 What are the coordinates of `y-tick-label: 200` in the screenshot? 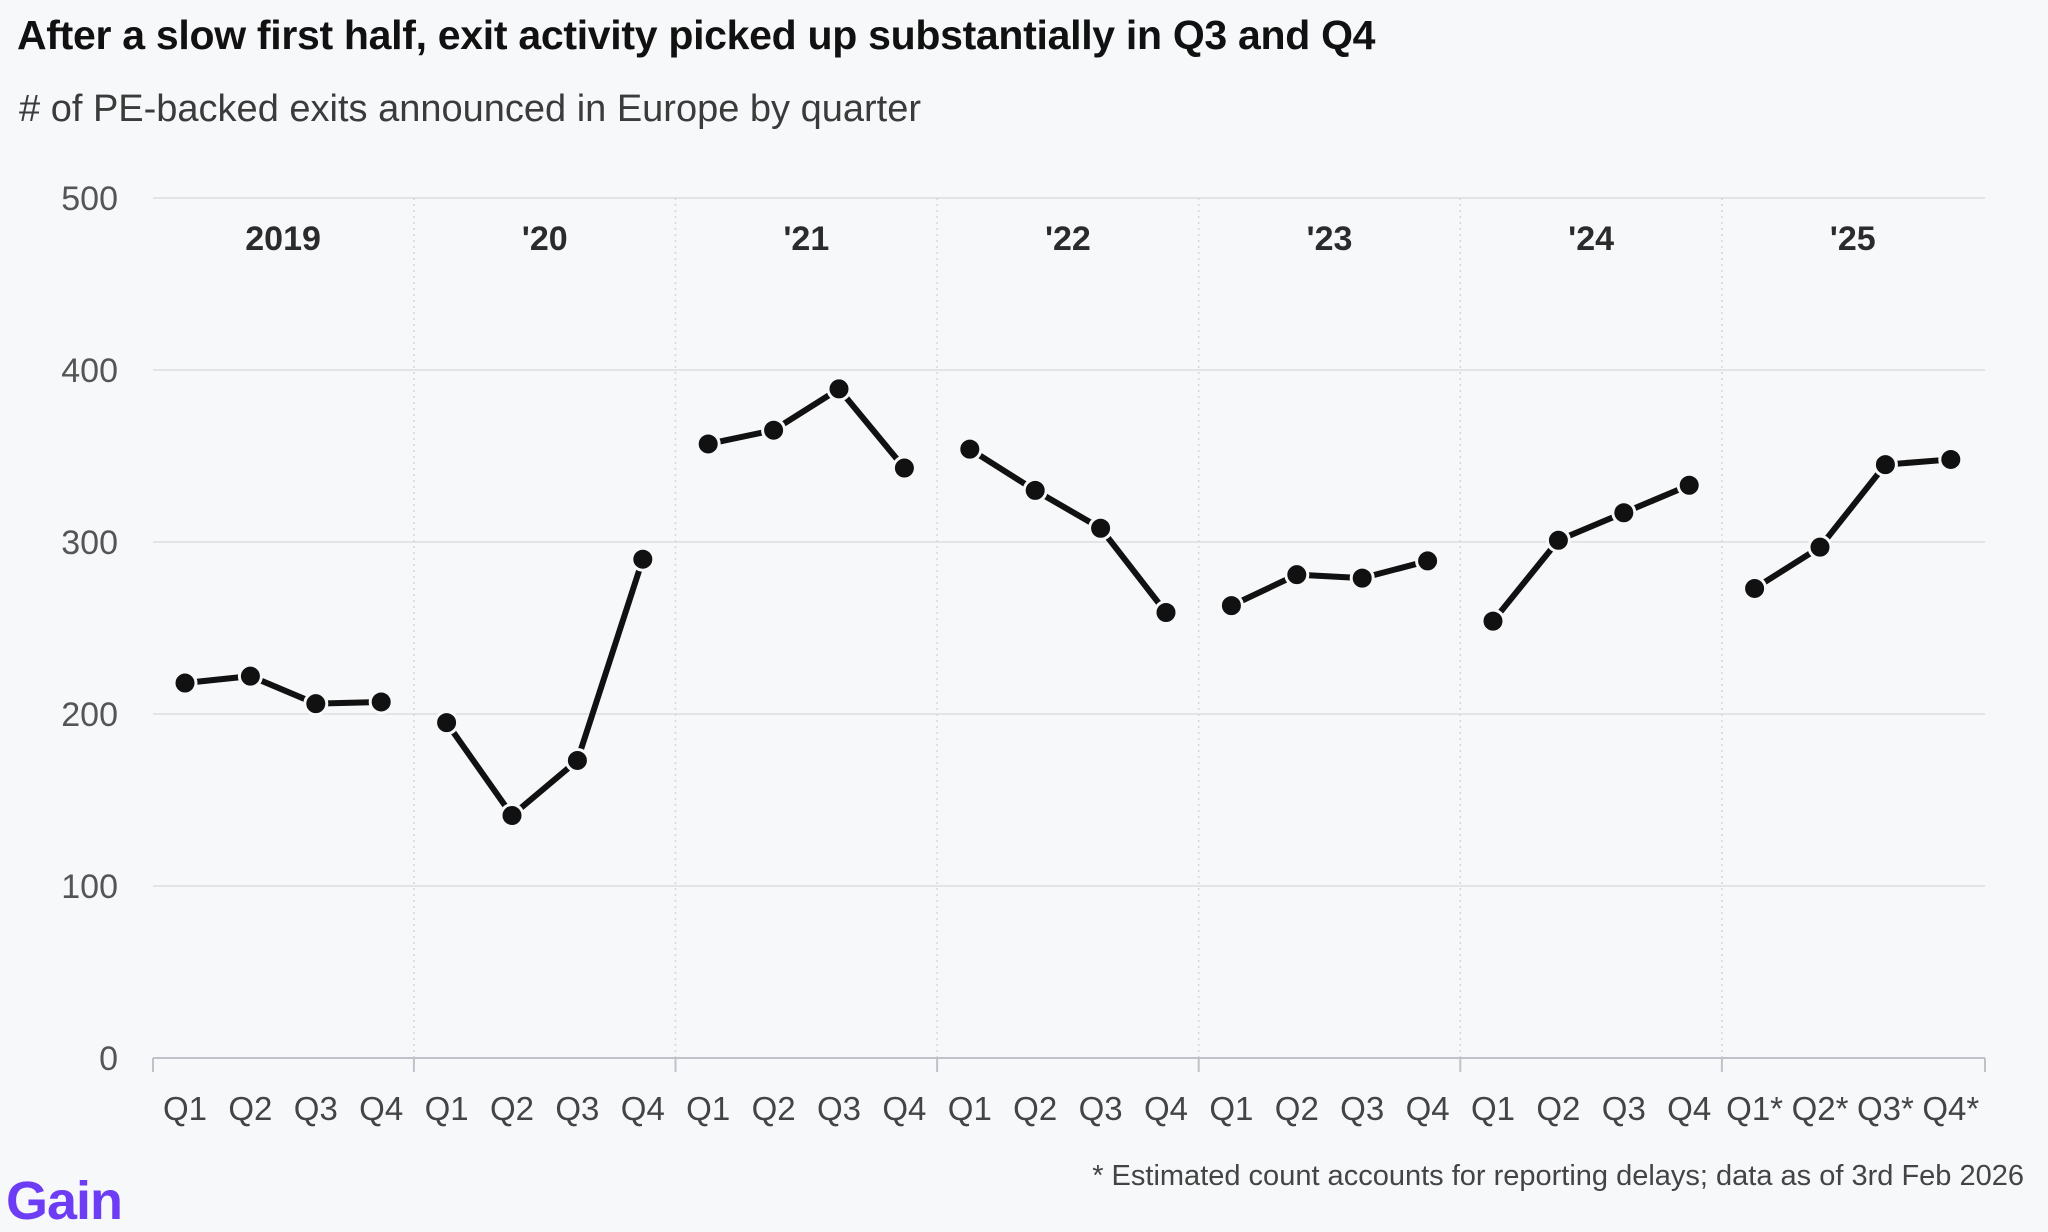 It's located at (89, 715).